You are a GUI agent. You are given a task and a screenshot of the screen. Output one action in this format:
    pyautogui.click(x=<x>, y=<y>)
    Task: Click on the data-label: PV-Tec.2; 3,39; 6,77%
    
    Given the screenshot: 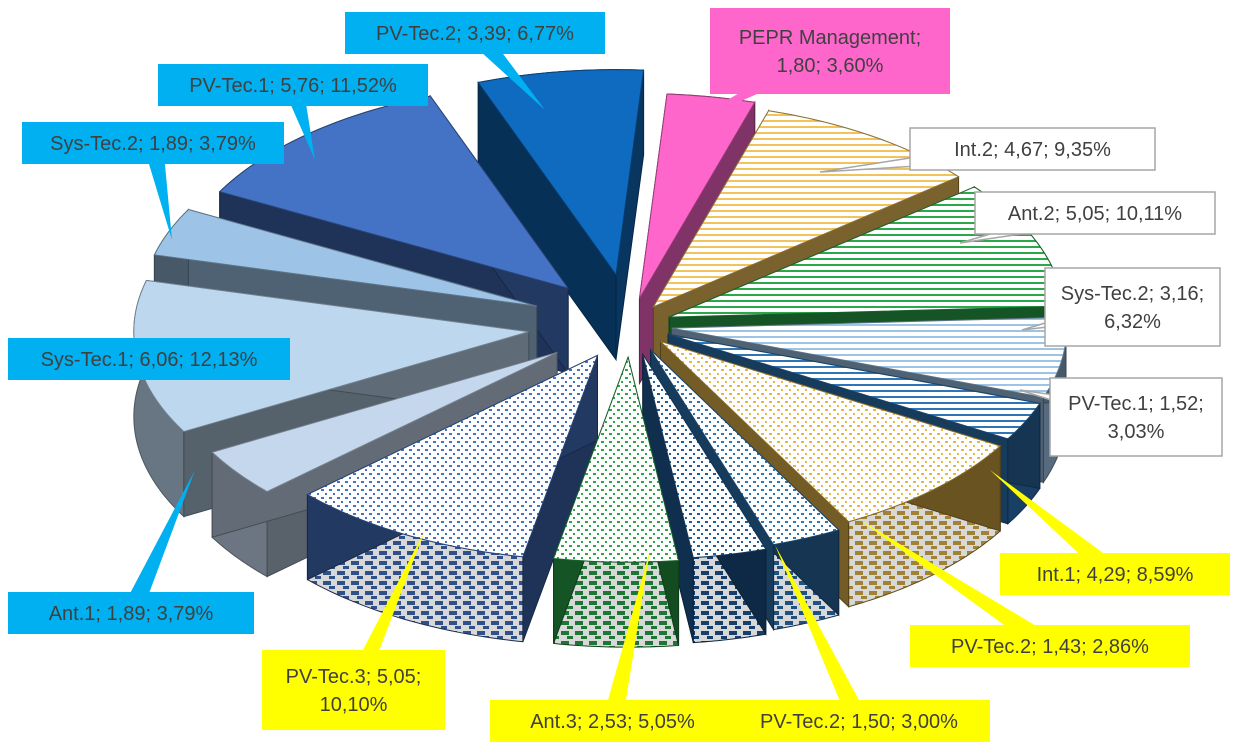 What is the action you would take?
    pyautogui.click(x=475, y=61)
    